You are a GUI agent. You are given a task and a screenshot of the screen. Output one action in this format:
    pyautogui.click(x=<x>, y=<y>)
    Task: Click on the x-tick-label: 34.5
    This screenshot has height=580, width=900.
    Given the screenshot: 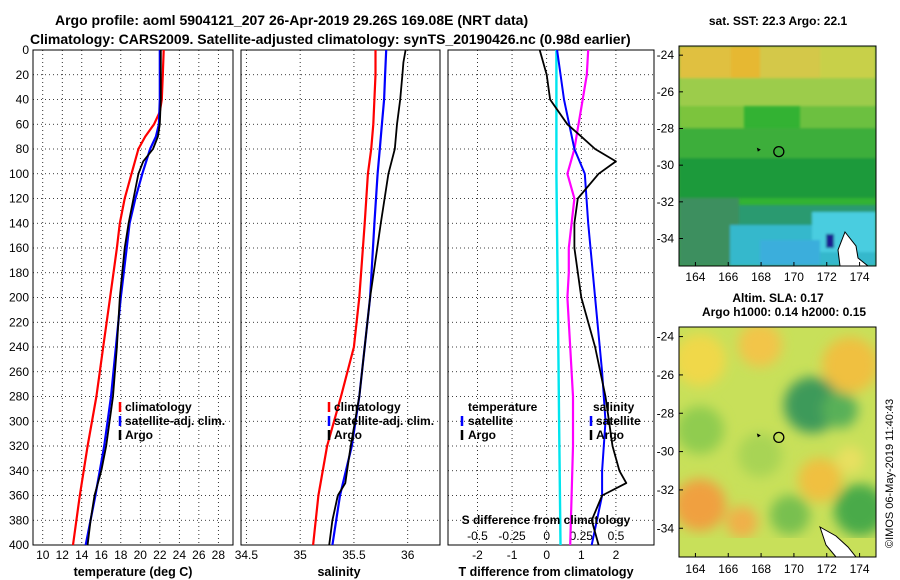 What is the action you would take?
    pyautogui.click(x=247, y=555)
    